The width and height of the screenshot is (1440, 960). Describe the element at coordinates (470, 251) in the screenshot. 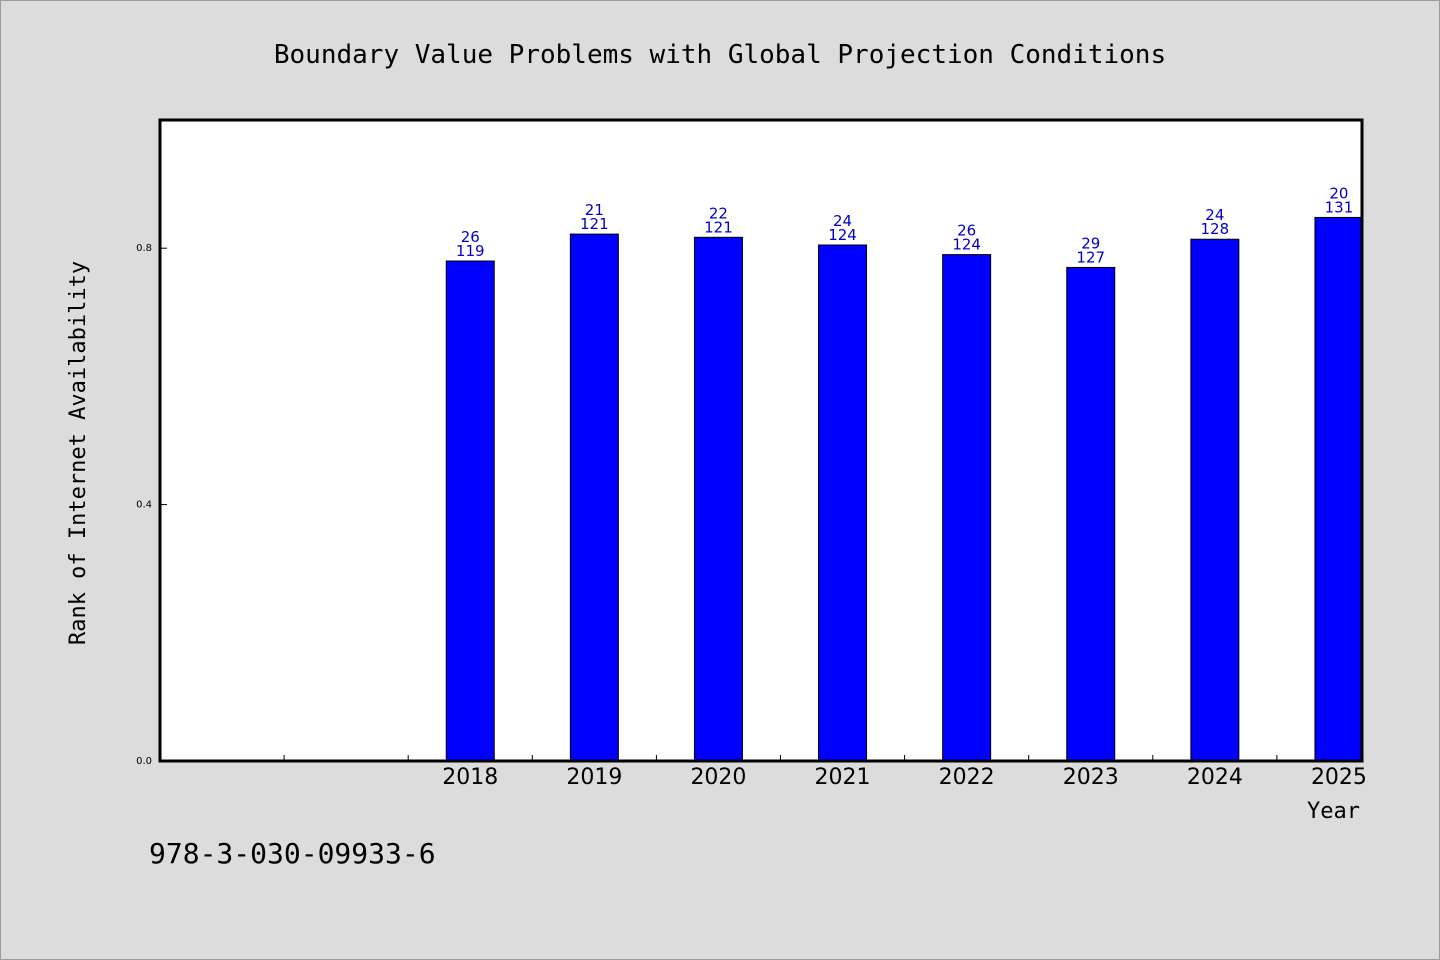

I see `bar-label-bottom: 119` at that location.